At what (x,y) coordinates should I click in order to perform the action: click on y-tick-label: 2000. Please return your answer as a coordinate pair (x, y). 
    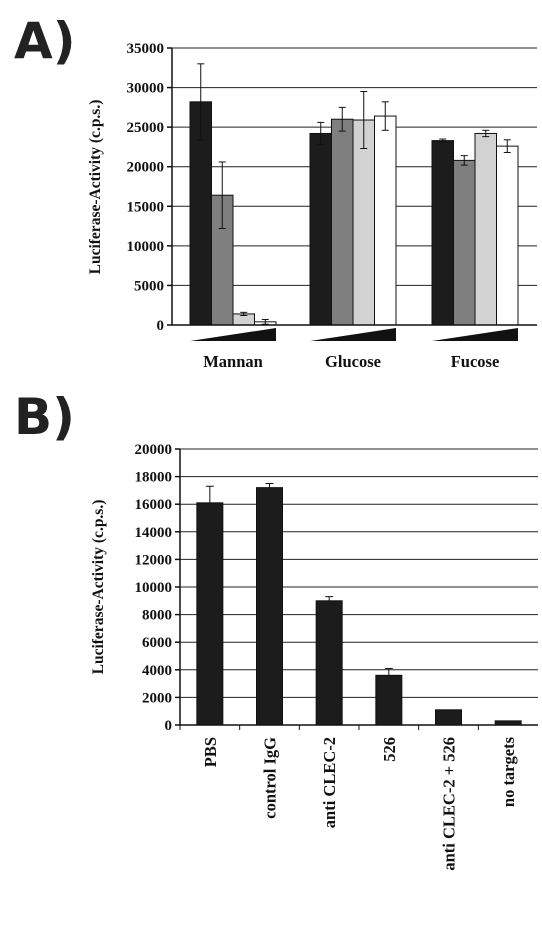
    Looking at the image, I should click on (157, 698).